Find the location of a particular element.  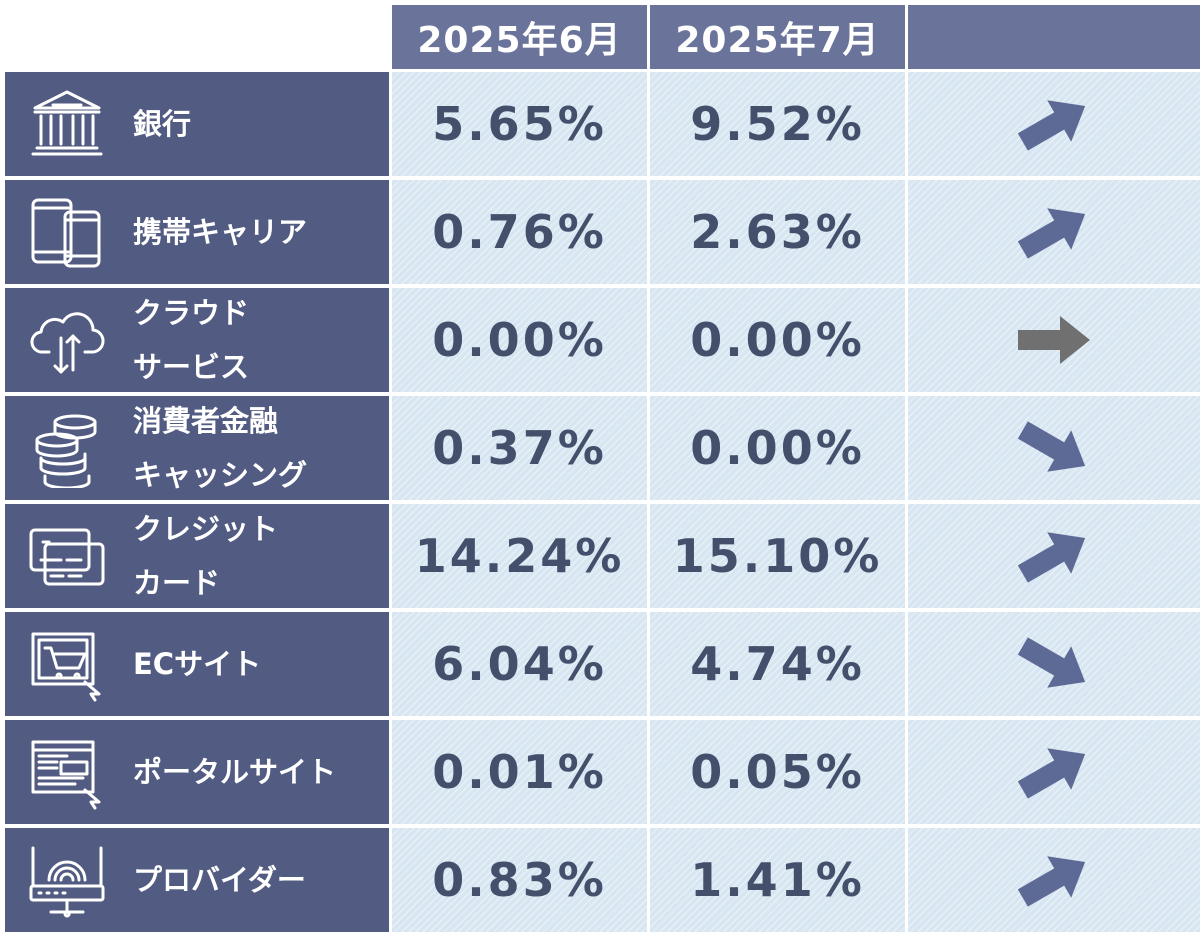

table-row: 銀行 5.65% 9.52% is located at coordinates (600, 124).